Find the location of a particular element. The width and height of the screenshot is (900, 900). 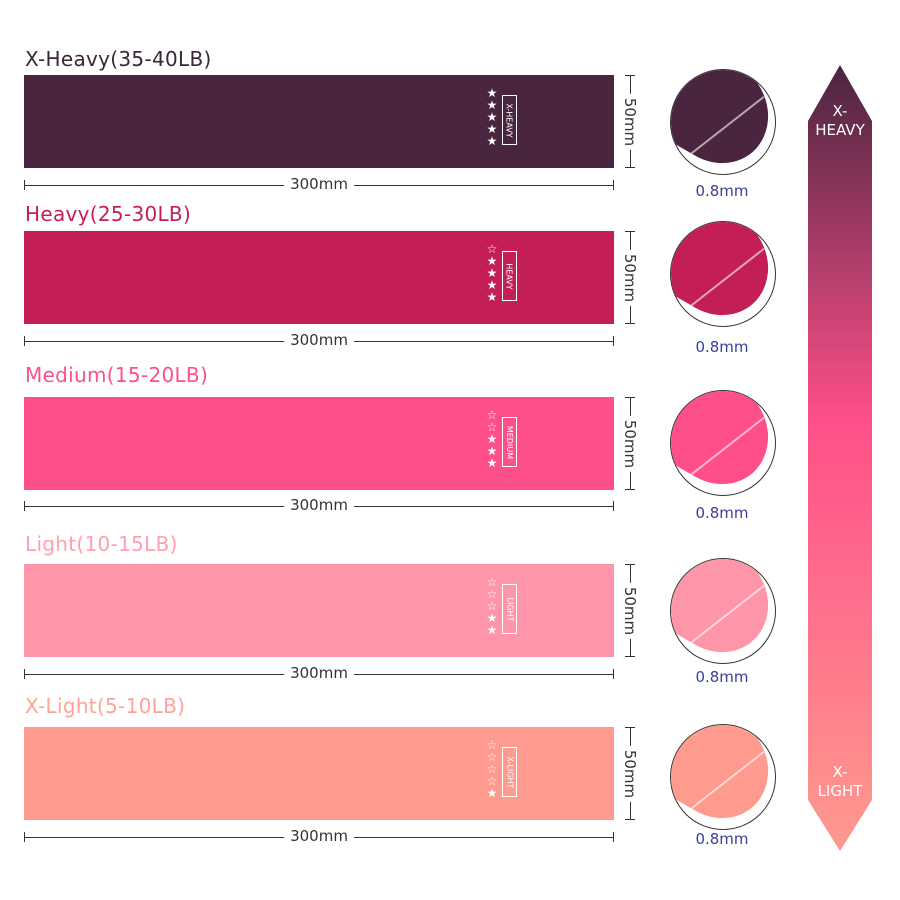

strength-stars: ★ ☆ ☆ ☆ ☆ is located at coordinates (492, 769).